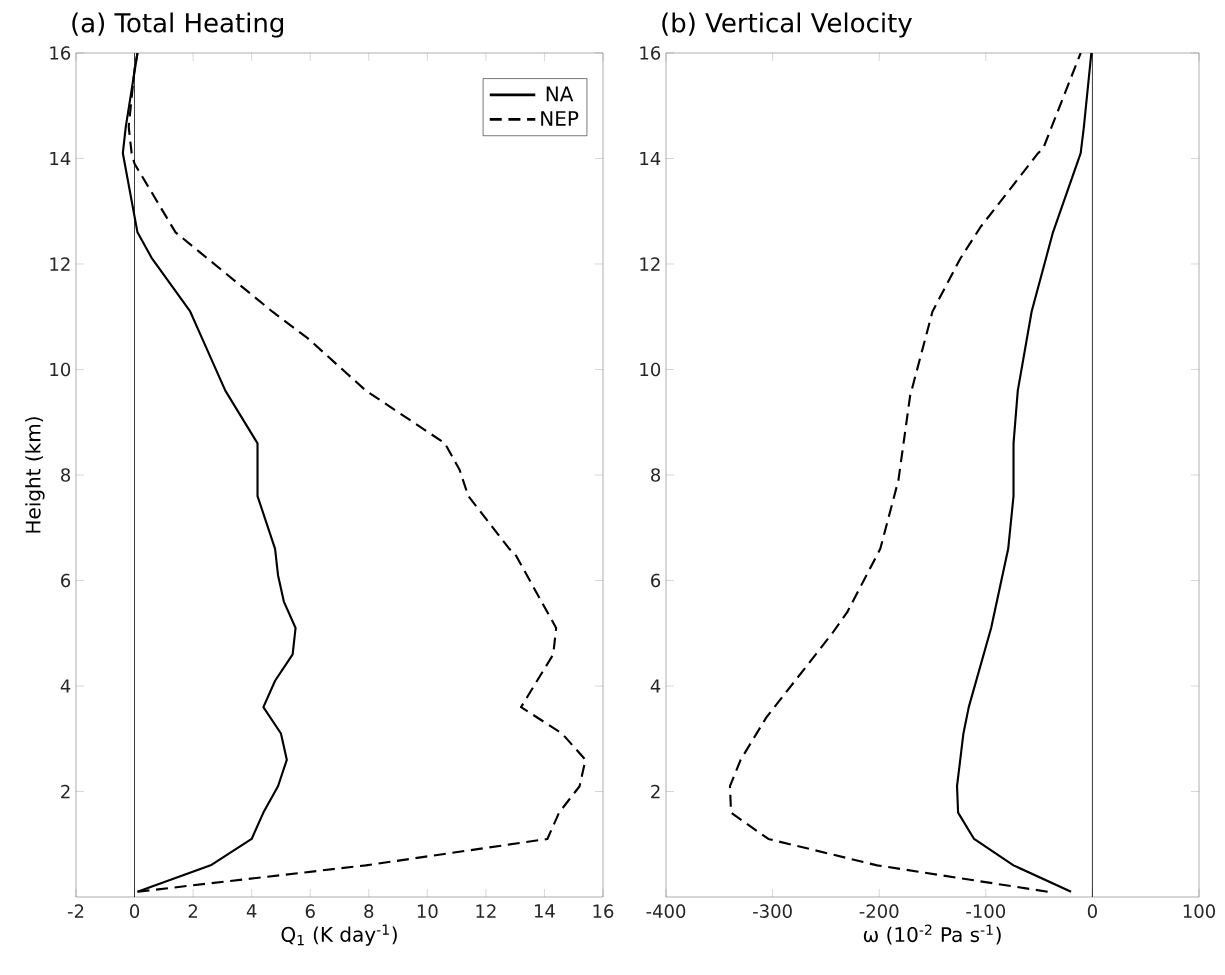  Describe the element at coordinates (879, 911) in the screenshot. I see `x-tick-label: -200` at that location.